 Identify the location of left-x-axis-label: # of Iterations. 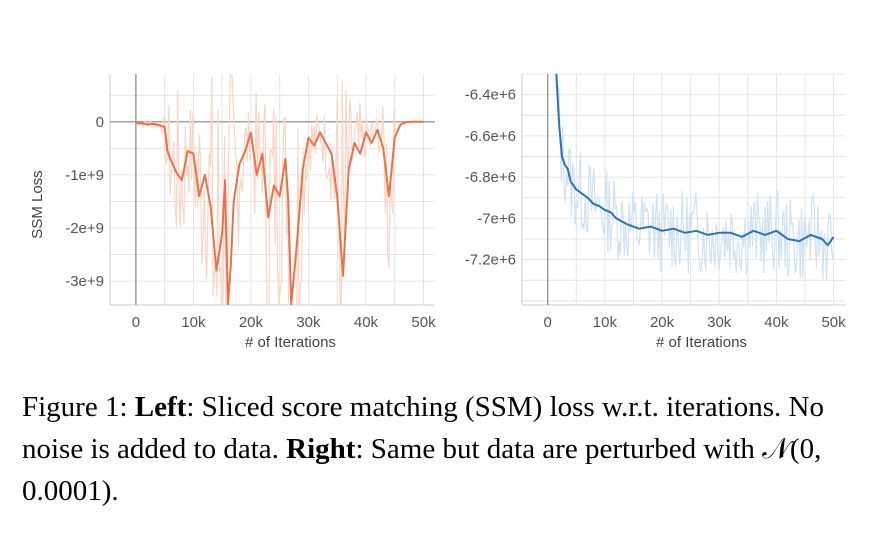
(290, 342).